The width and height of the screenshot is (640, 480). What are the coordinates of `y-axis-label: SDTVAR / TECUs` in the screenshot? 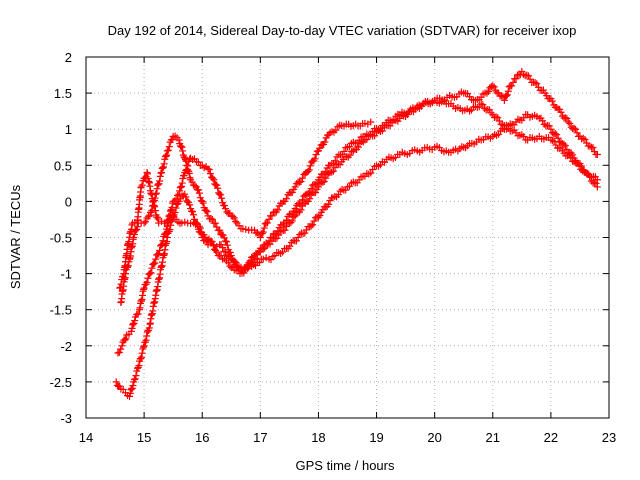 It's located at (15, 236).